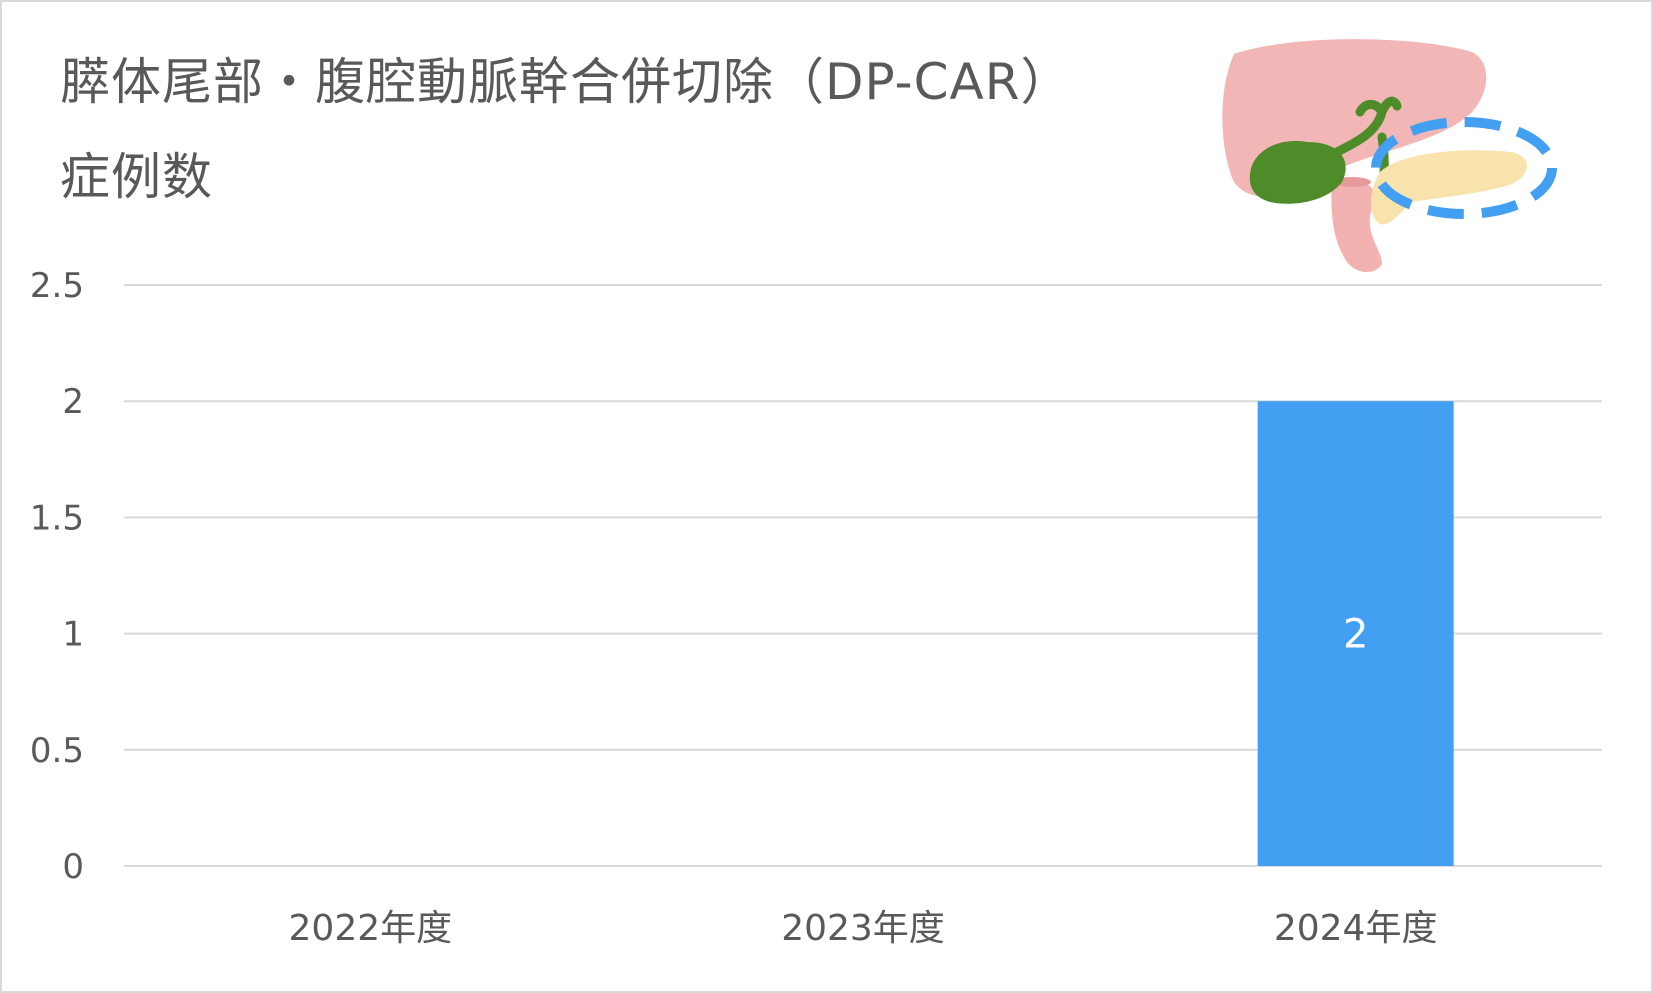  What do you see at coordinates (371, 928) in the screenshot?
I see `x-tick-label: 2022年度` at bounding box center [371, 928].